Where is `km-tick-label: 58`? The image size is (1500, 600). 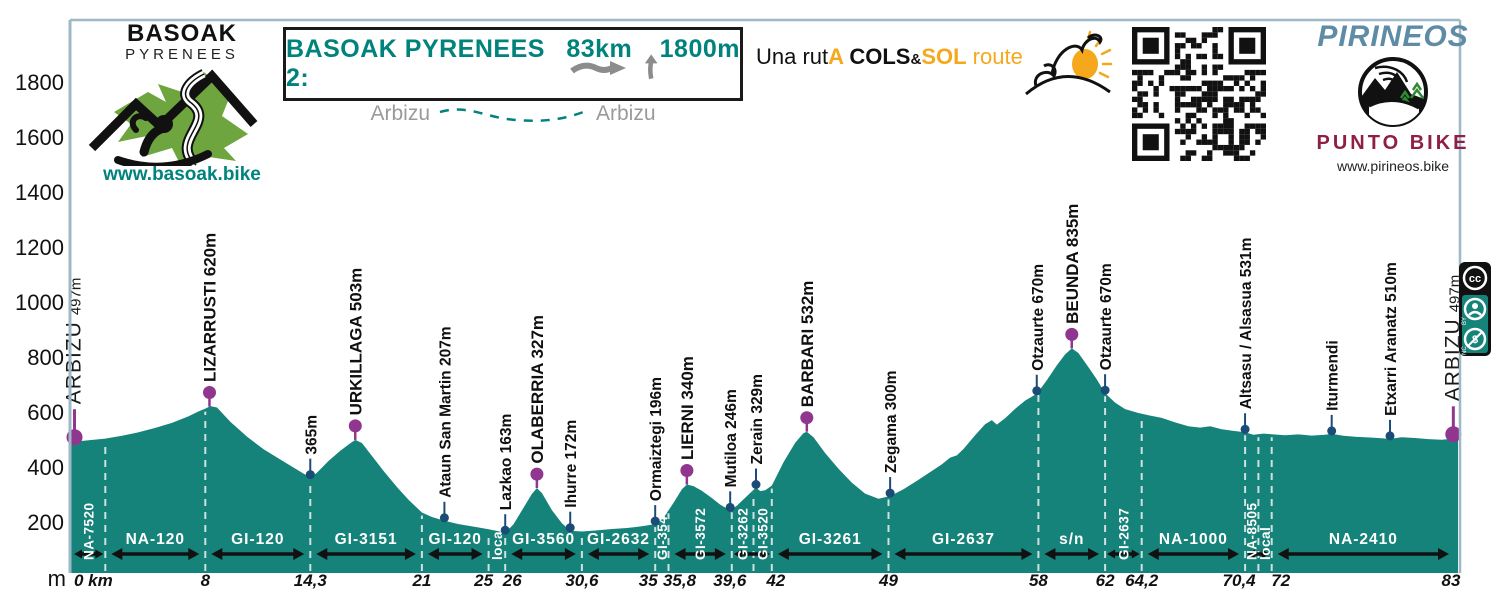 km-tick-label: 58 is located at coordinates (1038, 580).